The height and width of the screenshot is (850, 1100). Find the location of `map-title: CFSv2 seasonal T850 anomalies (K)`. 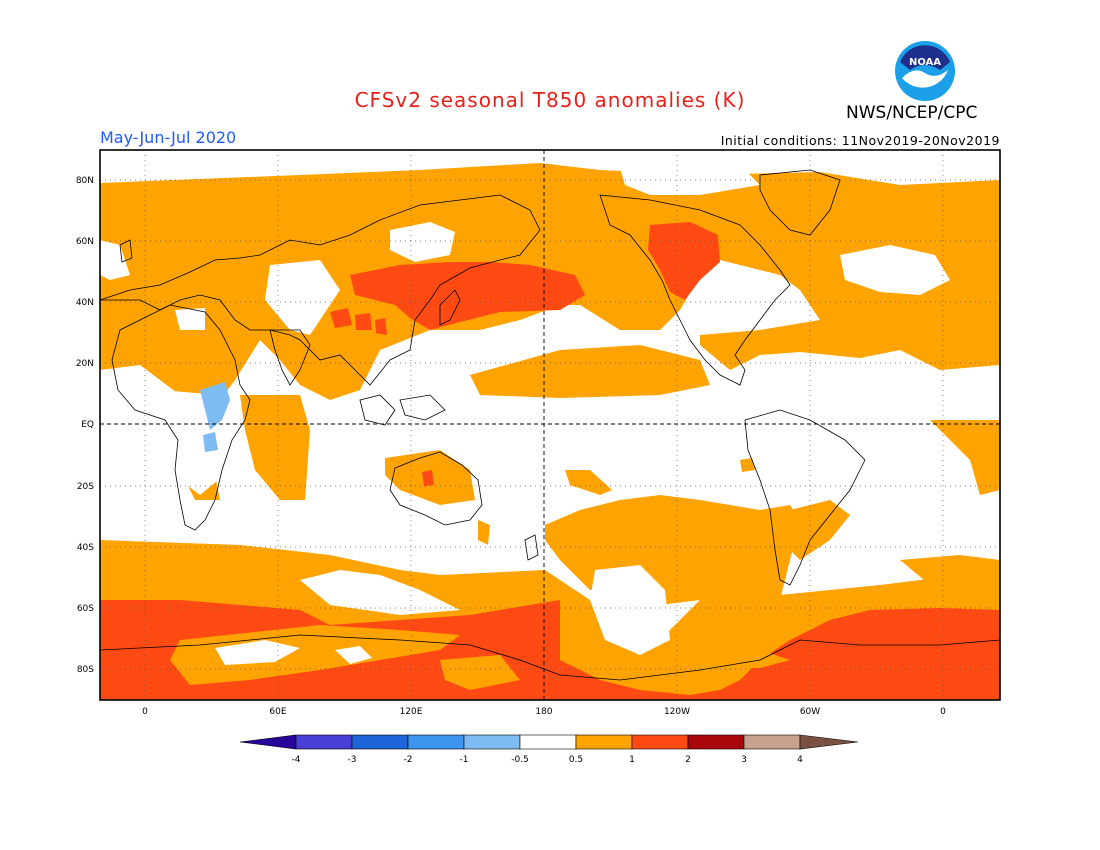

map-title: CFSv2 seasonal T850 anomalies (K) is located at coordinates (550, 100).